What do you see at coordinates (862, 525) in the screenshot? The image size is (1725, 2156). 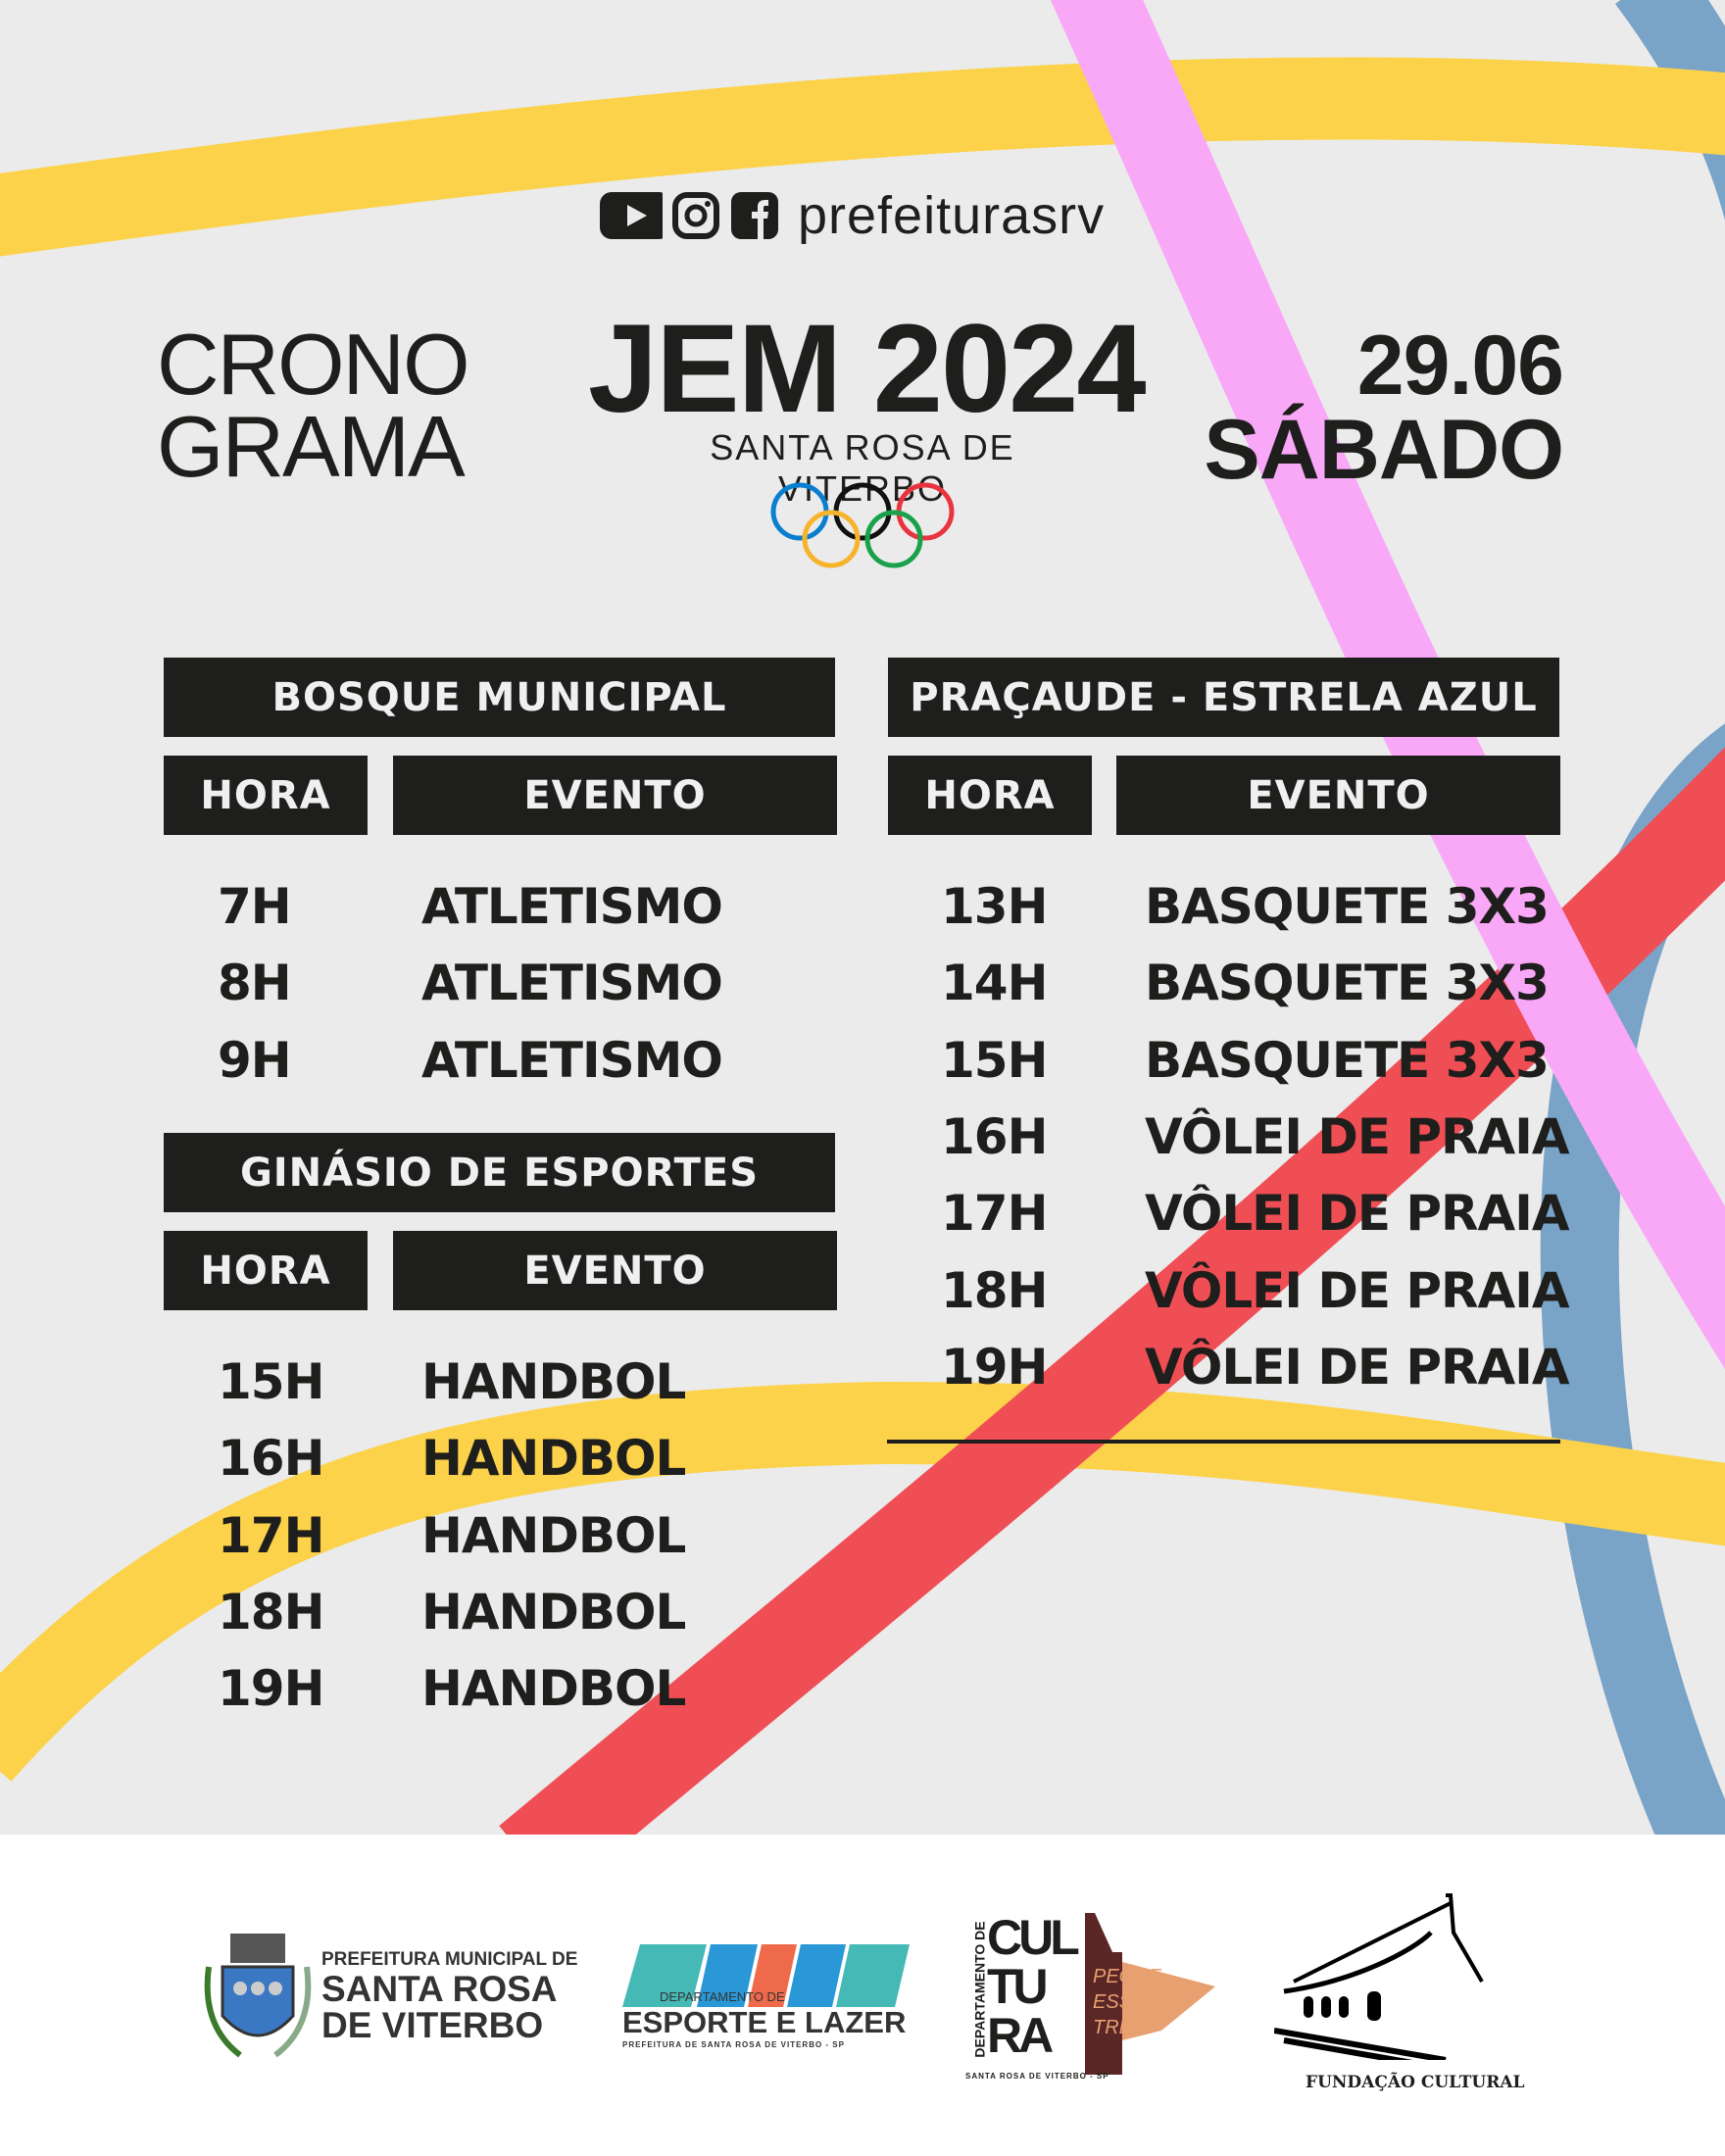 I see `olympic-rings-icon` at bounding box center [862, 525].